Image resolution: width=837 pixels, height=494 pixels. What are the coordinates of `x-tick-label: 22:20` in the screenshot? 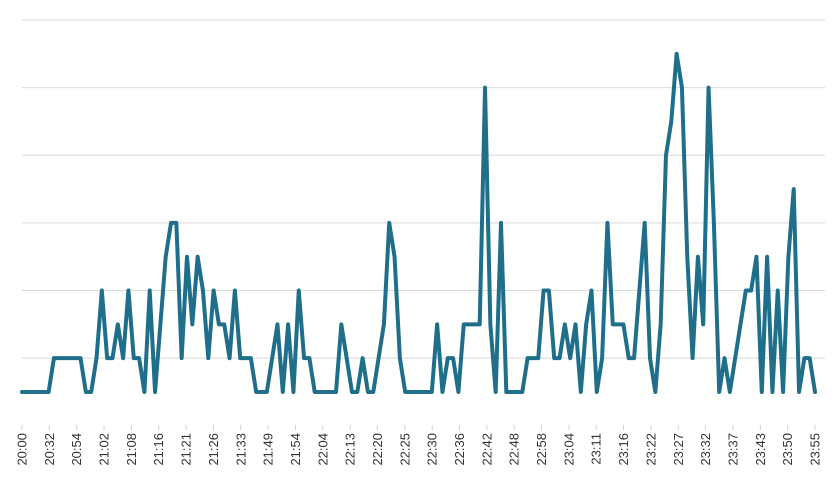 It's located at (377, 449).